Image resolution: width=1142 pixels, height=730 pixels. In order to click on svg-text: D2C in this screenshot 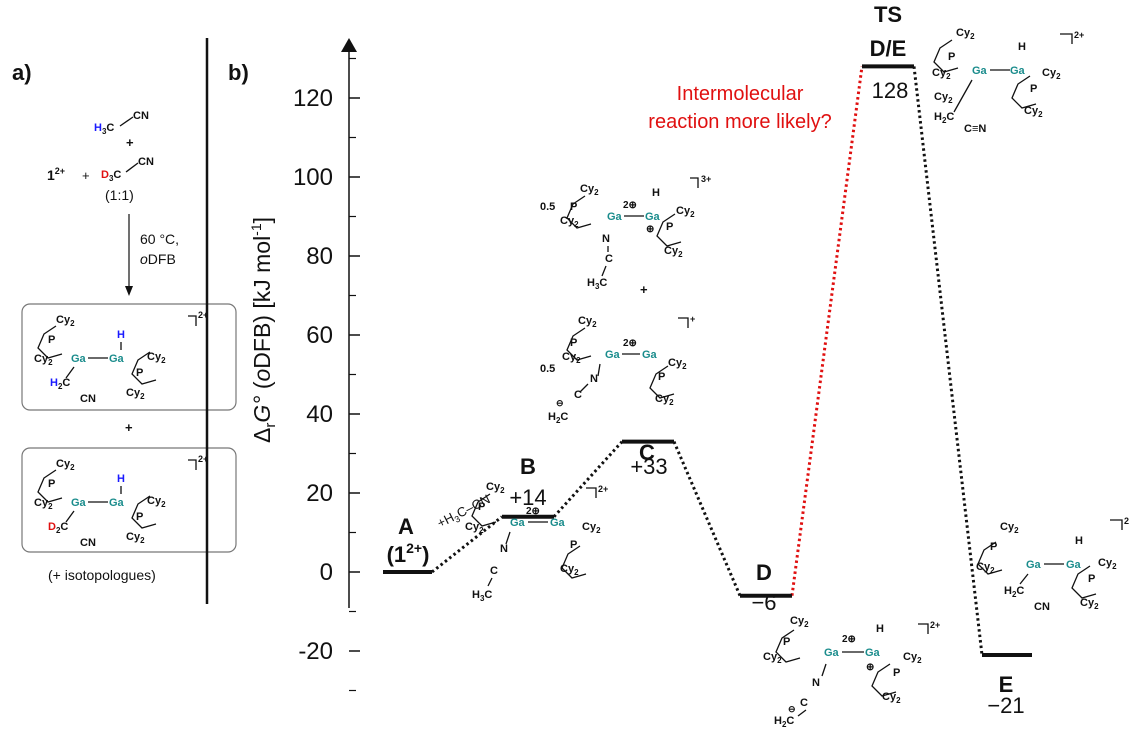, I will do `click(58, 528)`.